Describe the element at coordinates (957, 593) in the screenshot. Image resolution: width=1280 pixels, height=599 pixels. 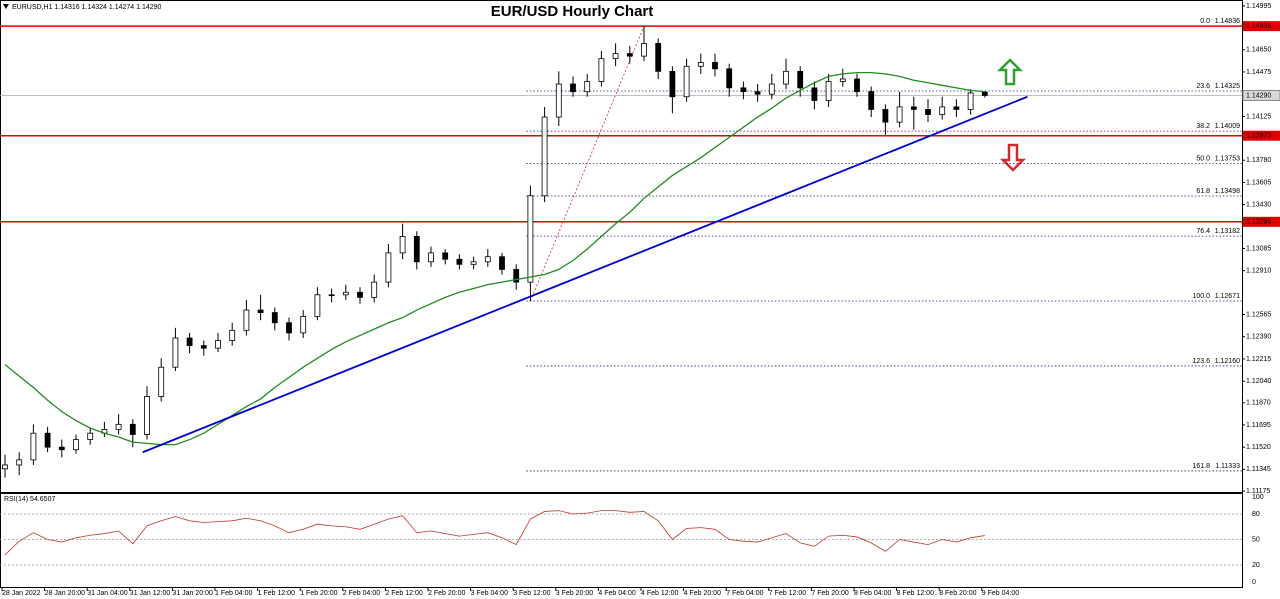
I see `x-tick-label: 8 Feb 20:00` at that location.